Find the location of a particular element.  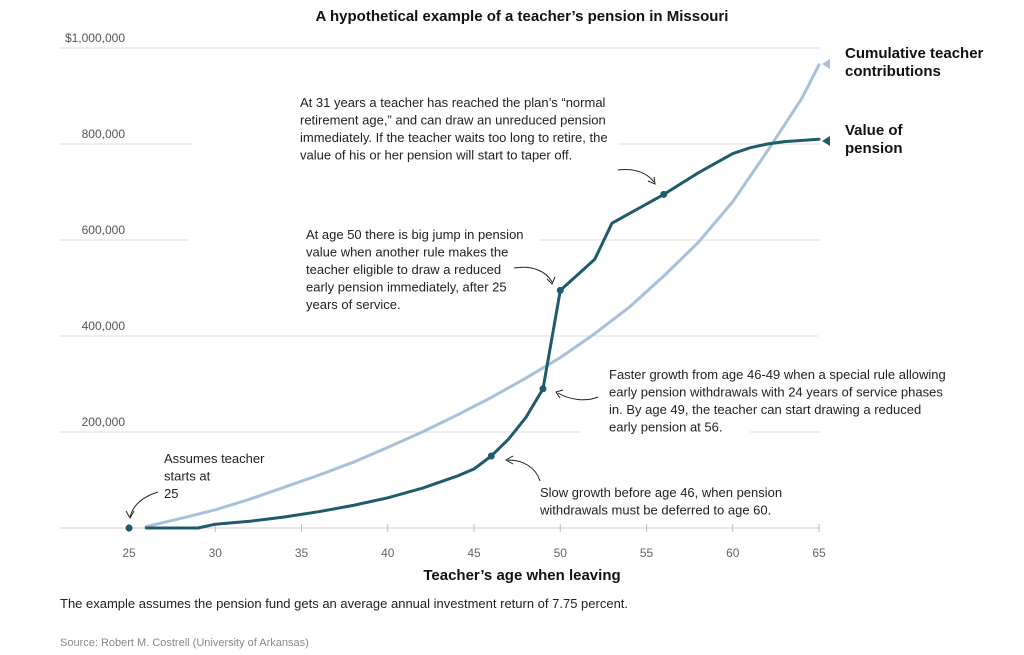

arrow-slow-growth is located at coordinates (524, 470).